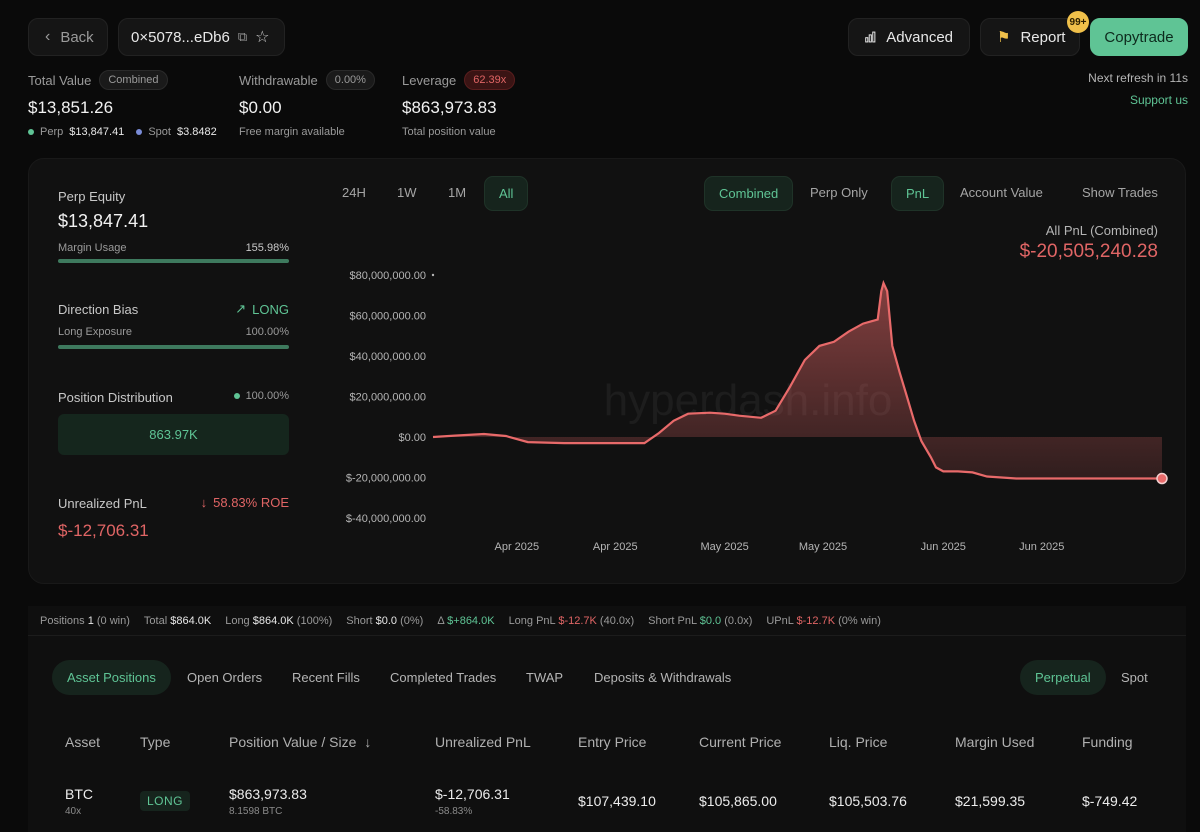  Describe the element at coordinates (159, 132) in the screenshot. I see `spot-label: Spot` at that location.